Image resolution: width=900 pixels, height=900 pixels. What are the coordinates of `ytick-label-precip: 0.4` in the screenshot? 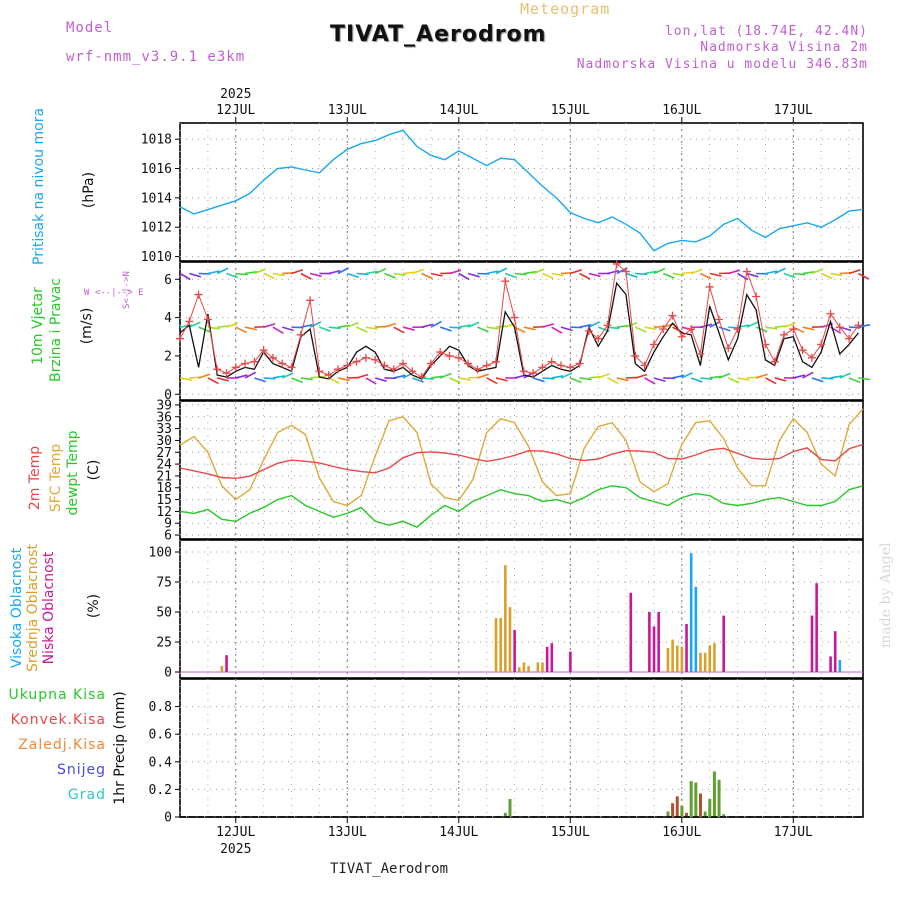 It's located at (161, 762).